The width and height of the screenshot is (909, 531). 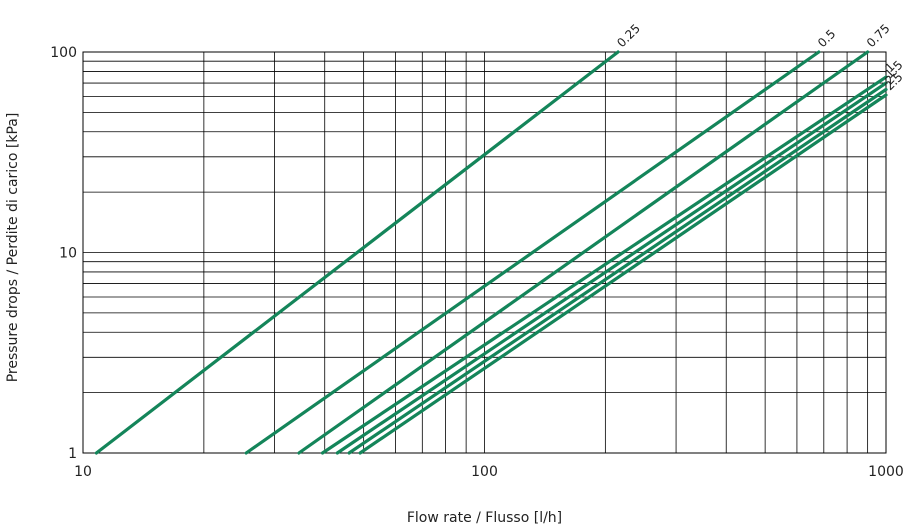 What do you see at coordinates (13, 248) in the screenshot?
I see `y-axis-title: Pressure drops / Perdite di carico [kPa]` at bounding box center [13, 248].